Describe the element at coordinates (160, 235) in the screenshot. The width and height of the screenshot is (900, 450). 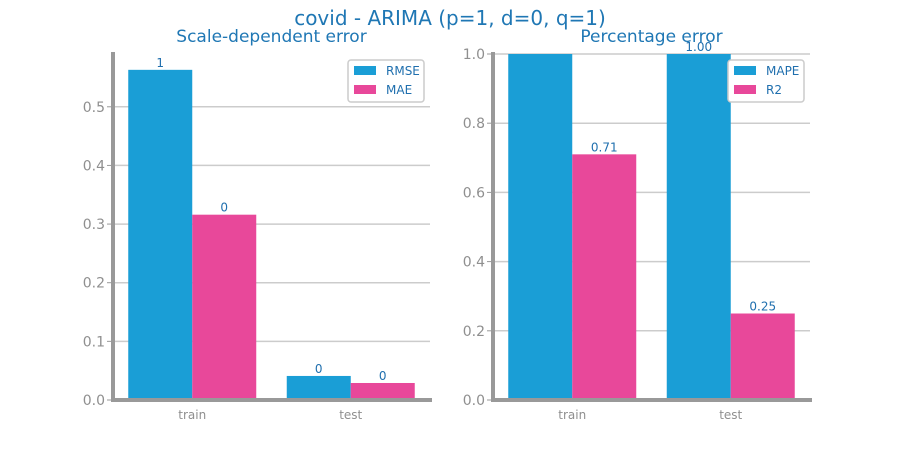
I see `bar-rmse-train` at that location.